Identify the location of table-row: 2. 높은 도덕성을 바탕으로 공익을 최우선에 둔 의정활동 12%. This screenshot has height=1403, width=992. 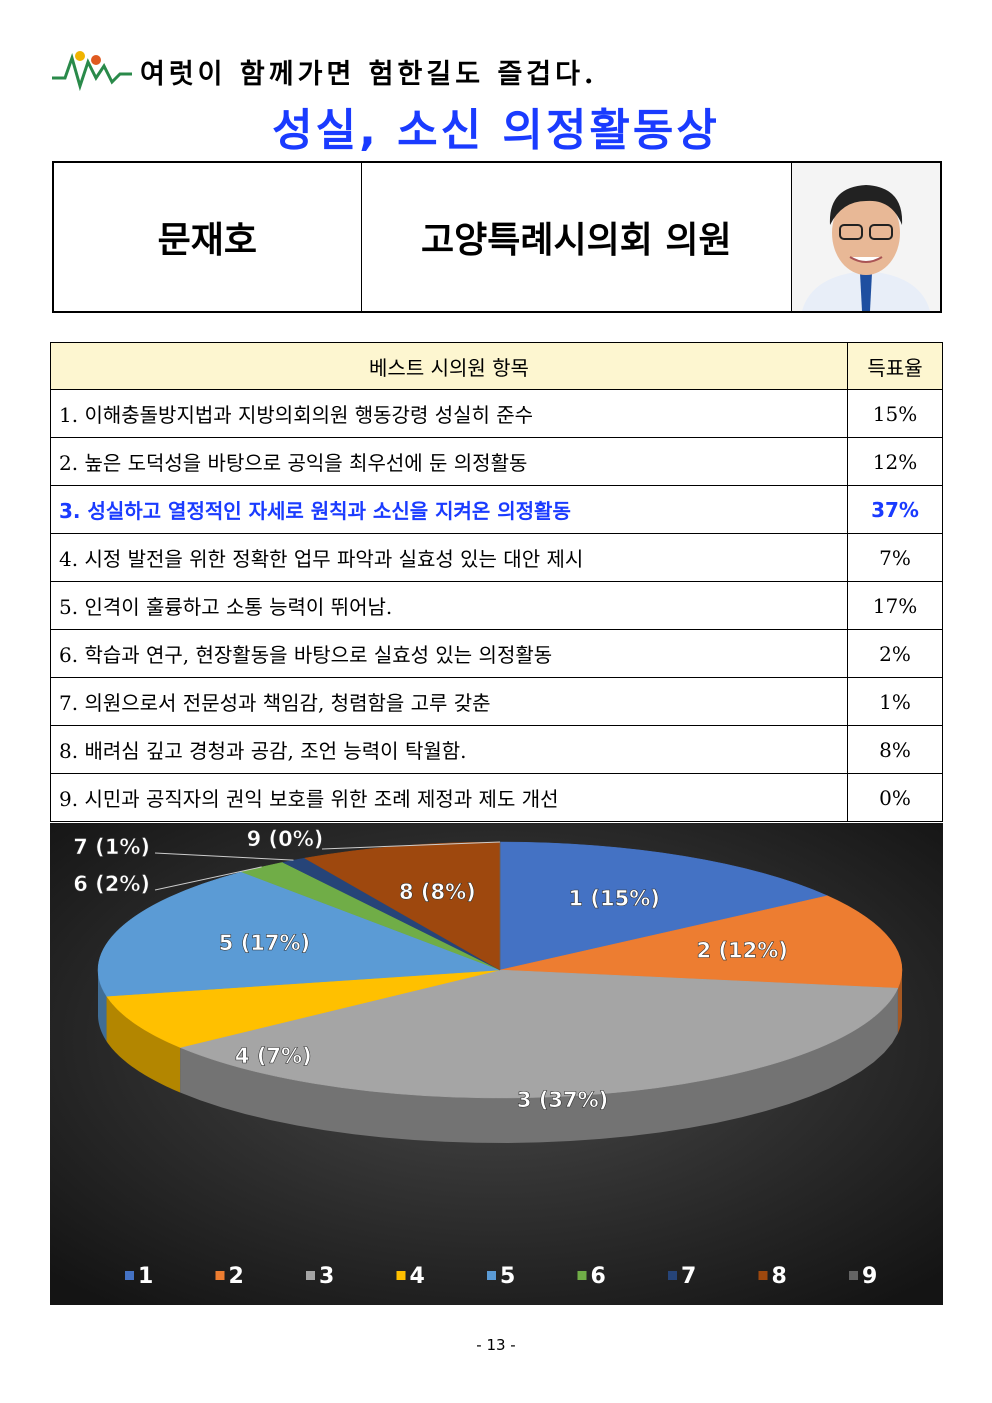
(496, 461).